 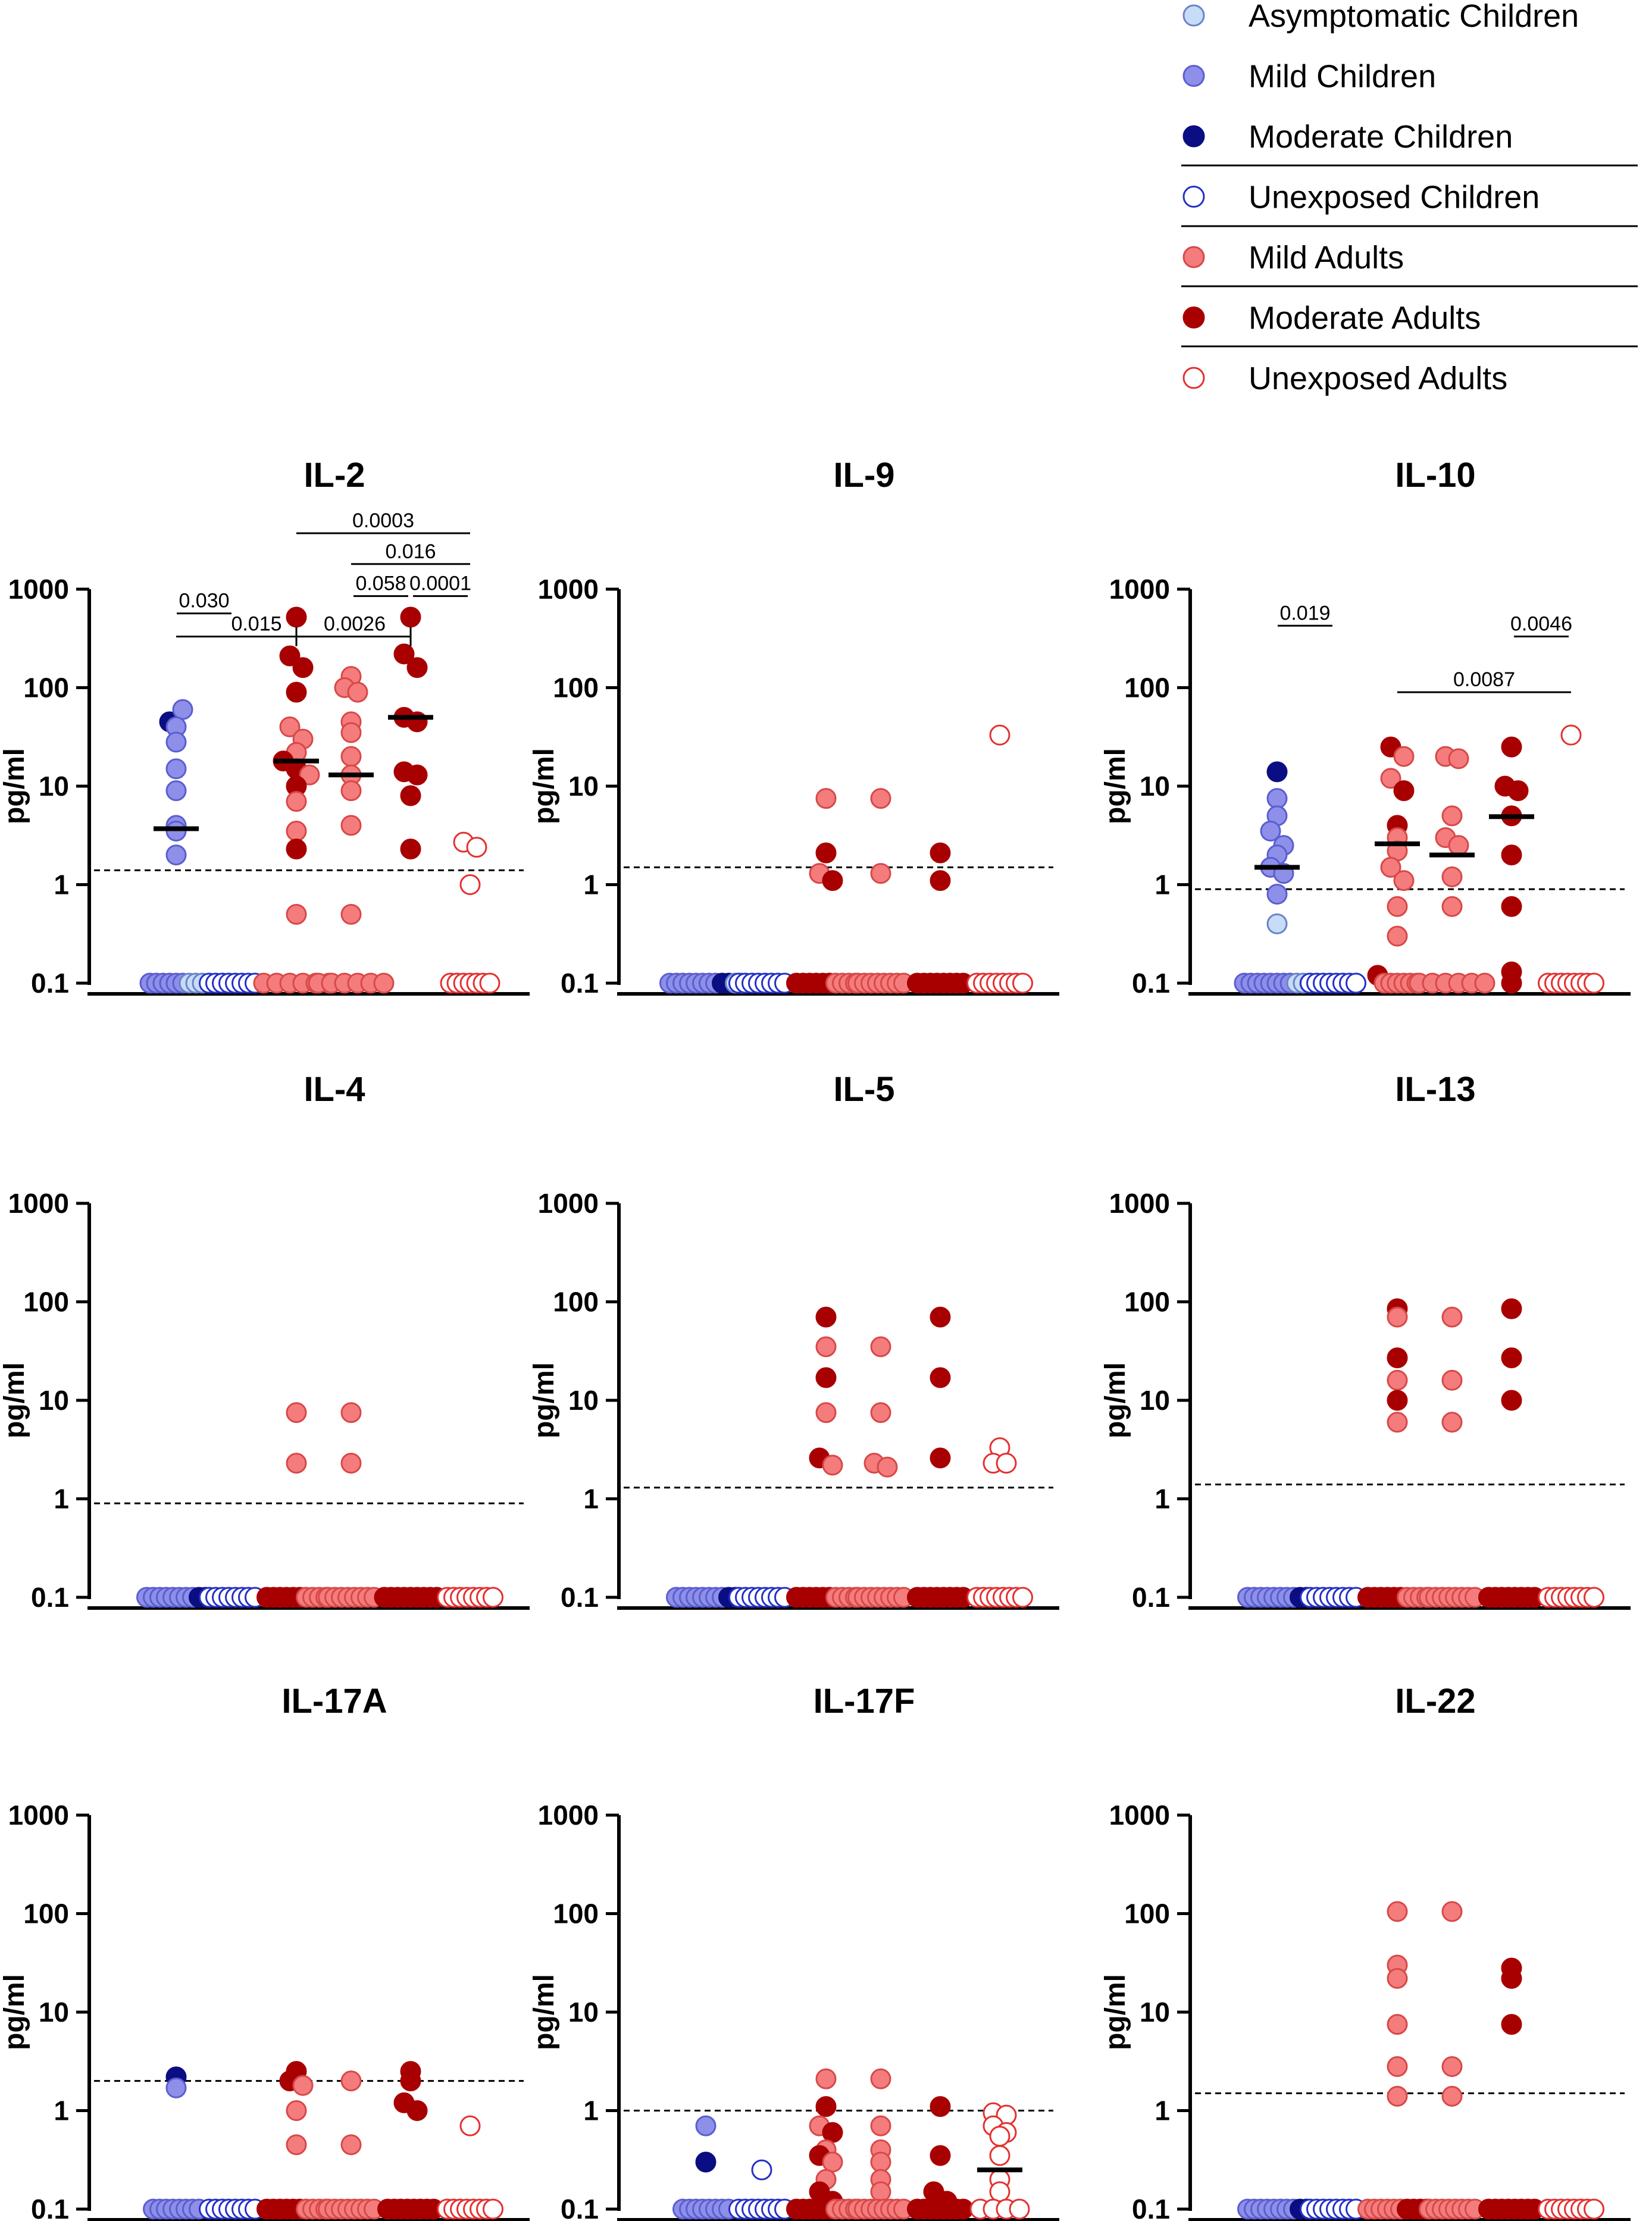 I want to click on legend-label: Asymptomatic Children, so click(x=1414, y=17).